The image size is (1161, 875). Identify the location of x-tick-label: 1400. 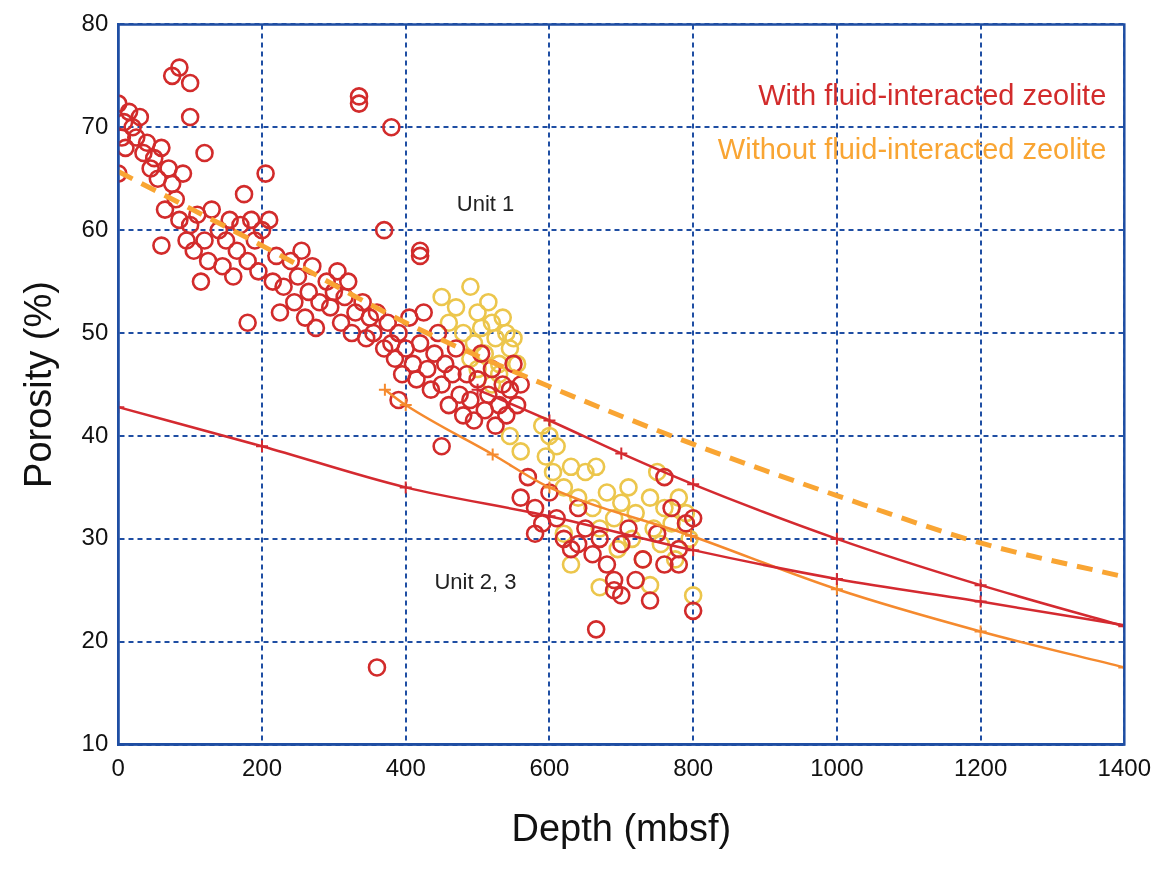
(1124, 767).